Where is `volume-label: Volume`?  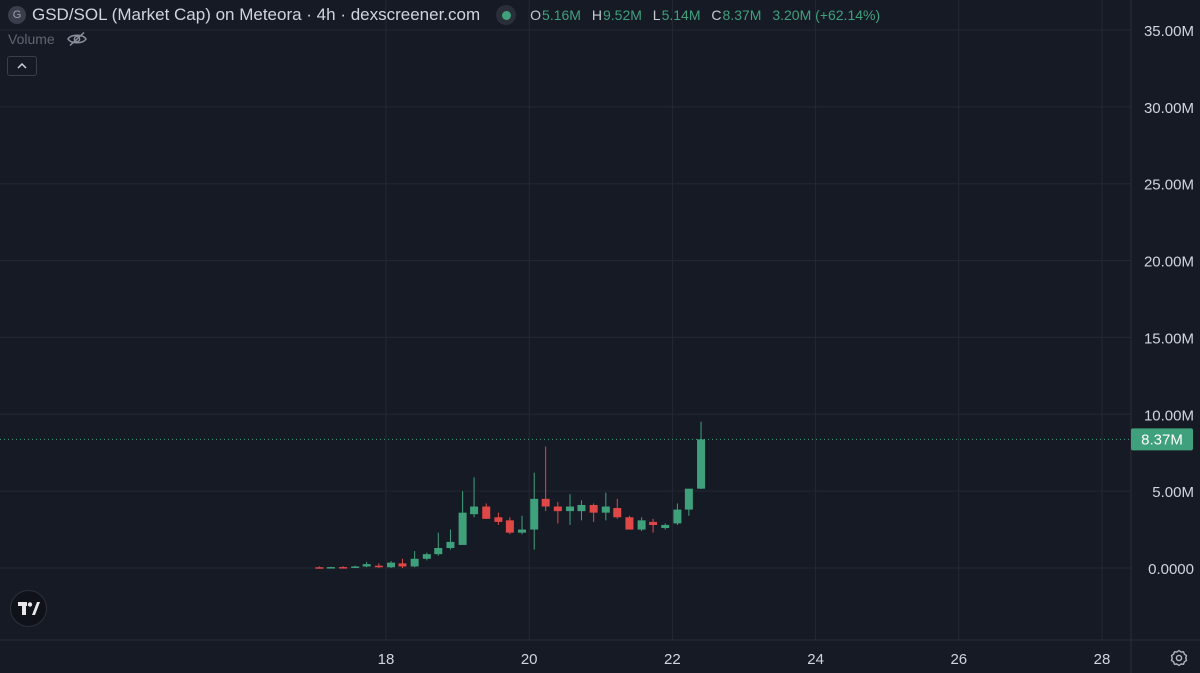
volume-label: Volume is located at coordinates (31, 39).